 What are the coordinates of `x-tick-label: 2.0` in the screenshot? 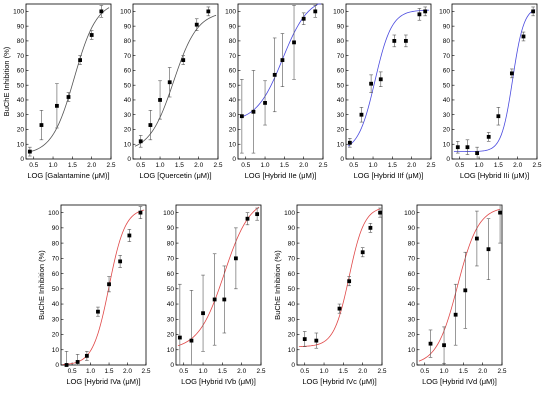 It's located at (517, 165).